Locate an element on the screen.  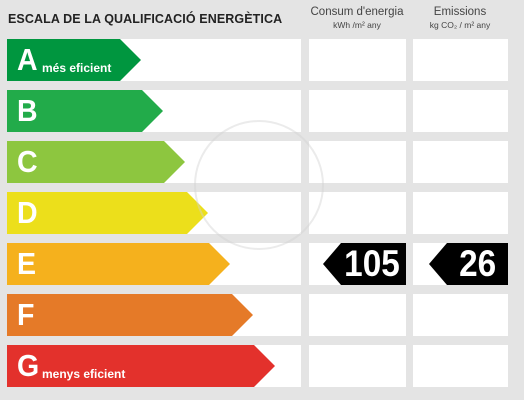
class-letter: A is located at coordinates (27, 59).